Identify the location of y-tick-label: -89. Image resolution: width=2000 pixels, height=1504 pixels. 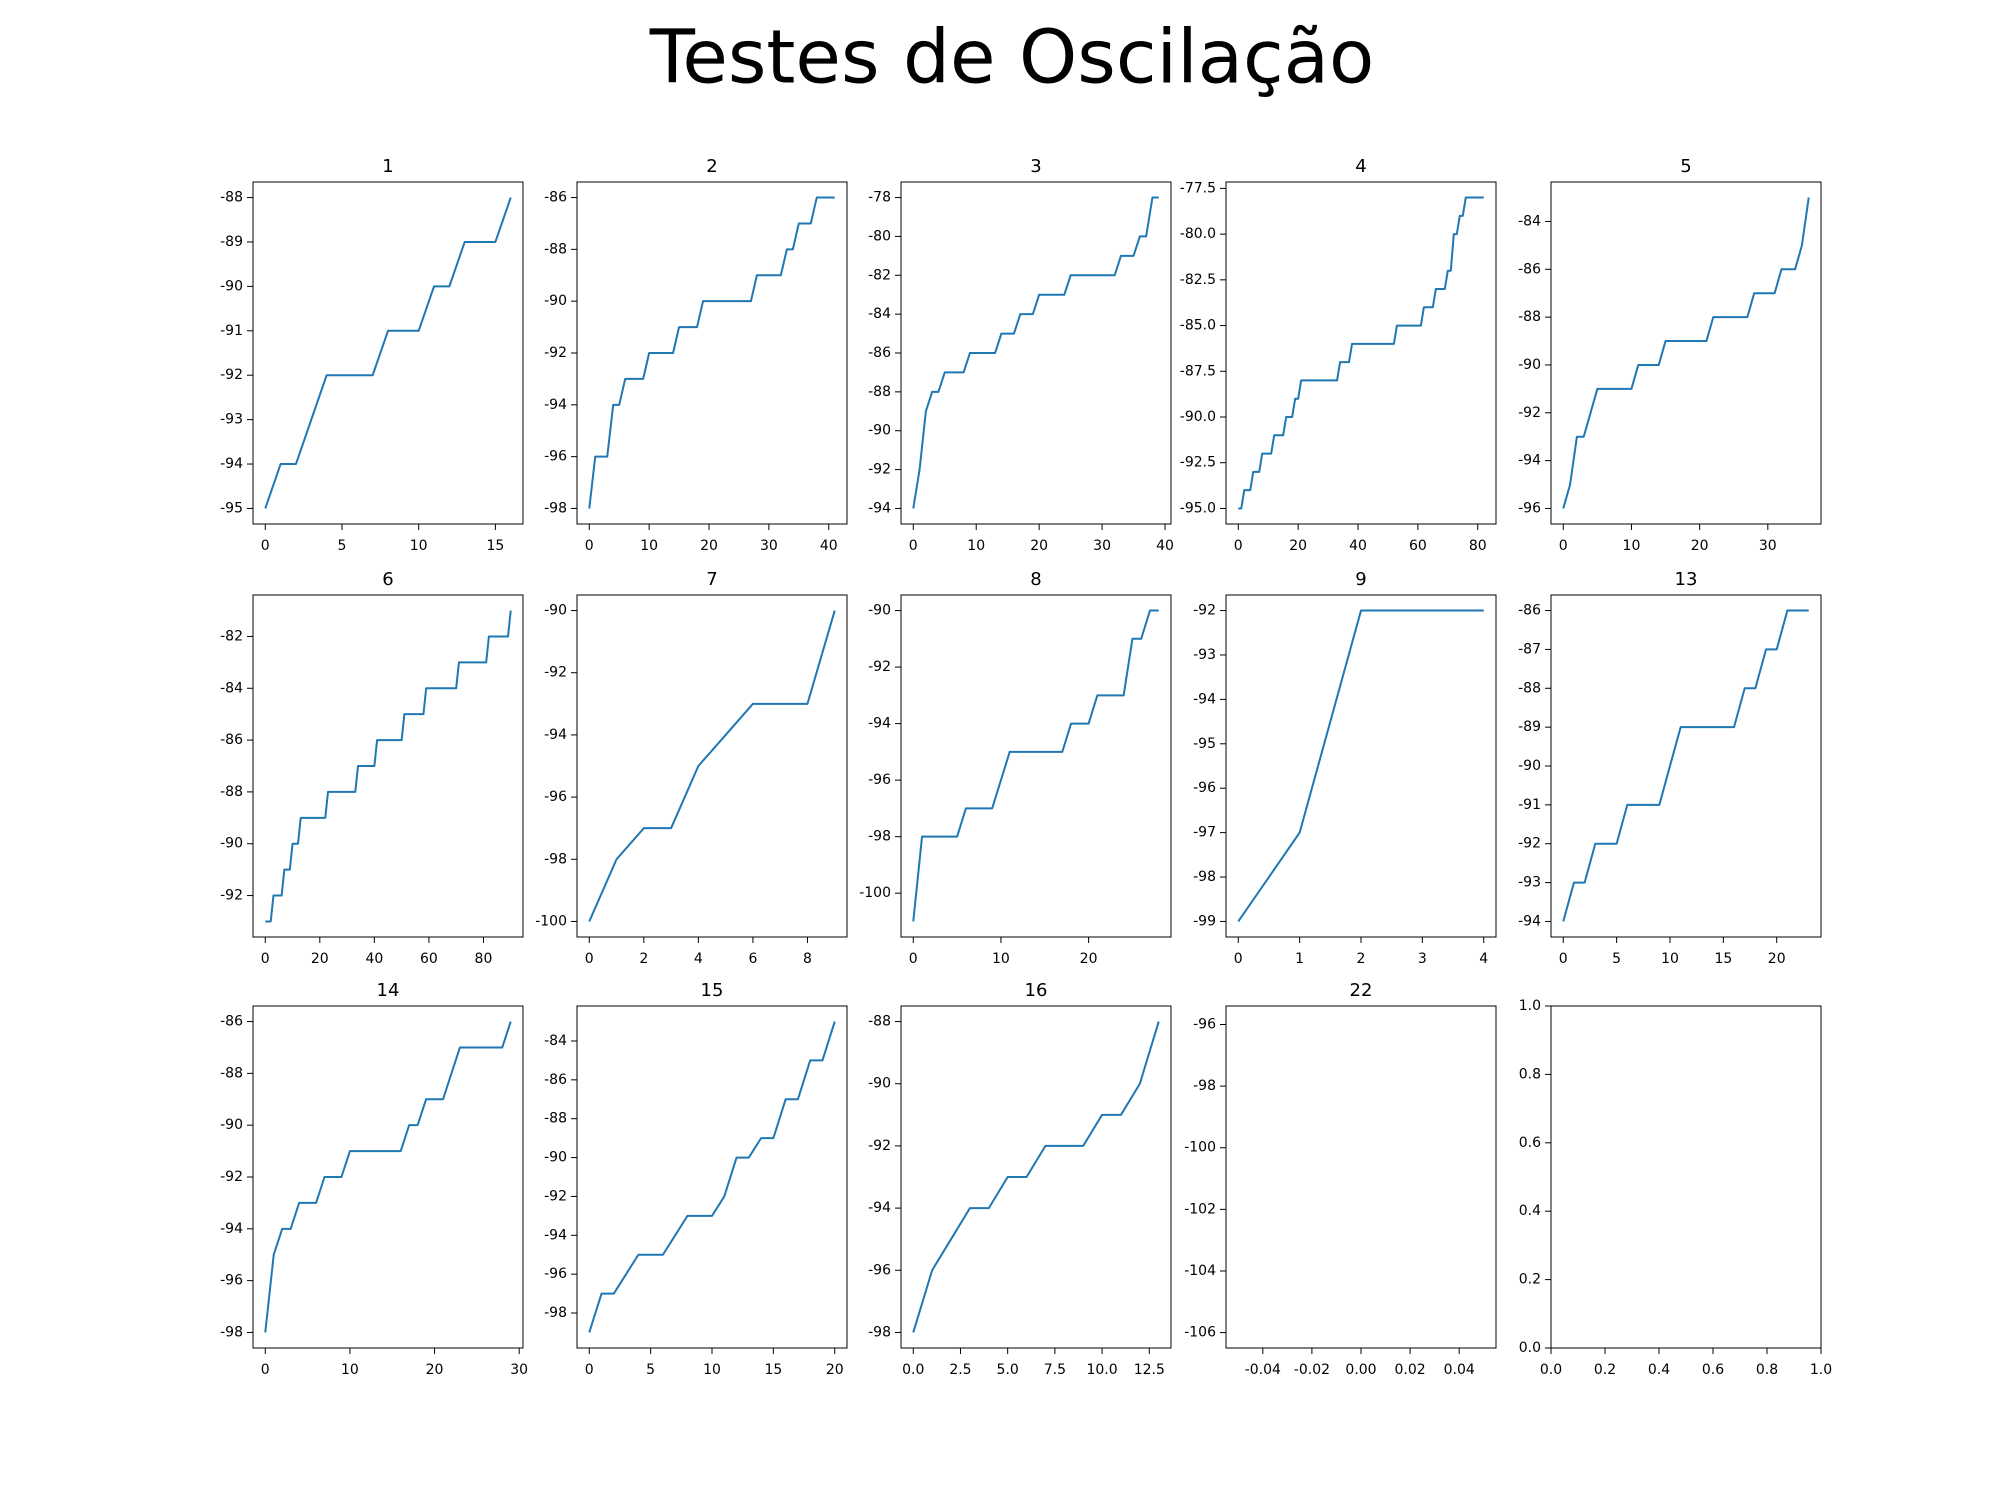
(231, 242).